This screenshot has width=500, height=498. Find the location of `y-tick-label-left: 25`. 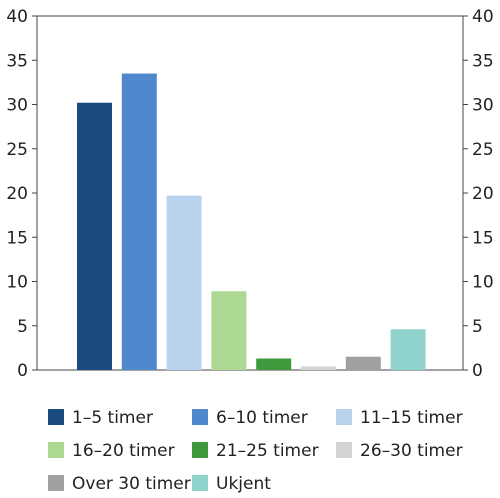

y-tick-label-left: 25 is located at coordinates (17, 150).